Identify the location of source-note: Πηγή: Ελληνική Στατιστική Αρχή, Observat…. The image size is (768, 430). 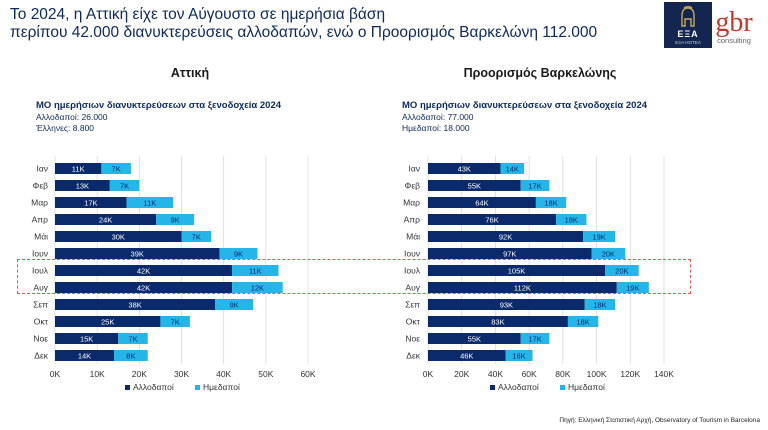
(659, 420).